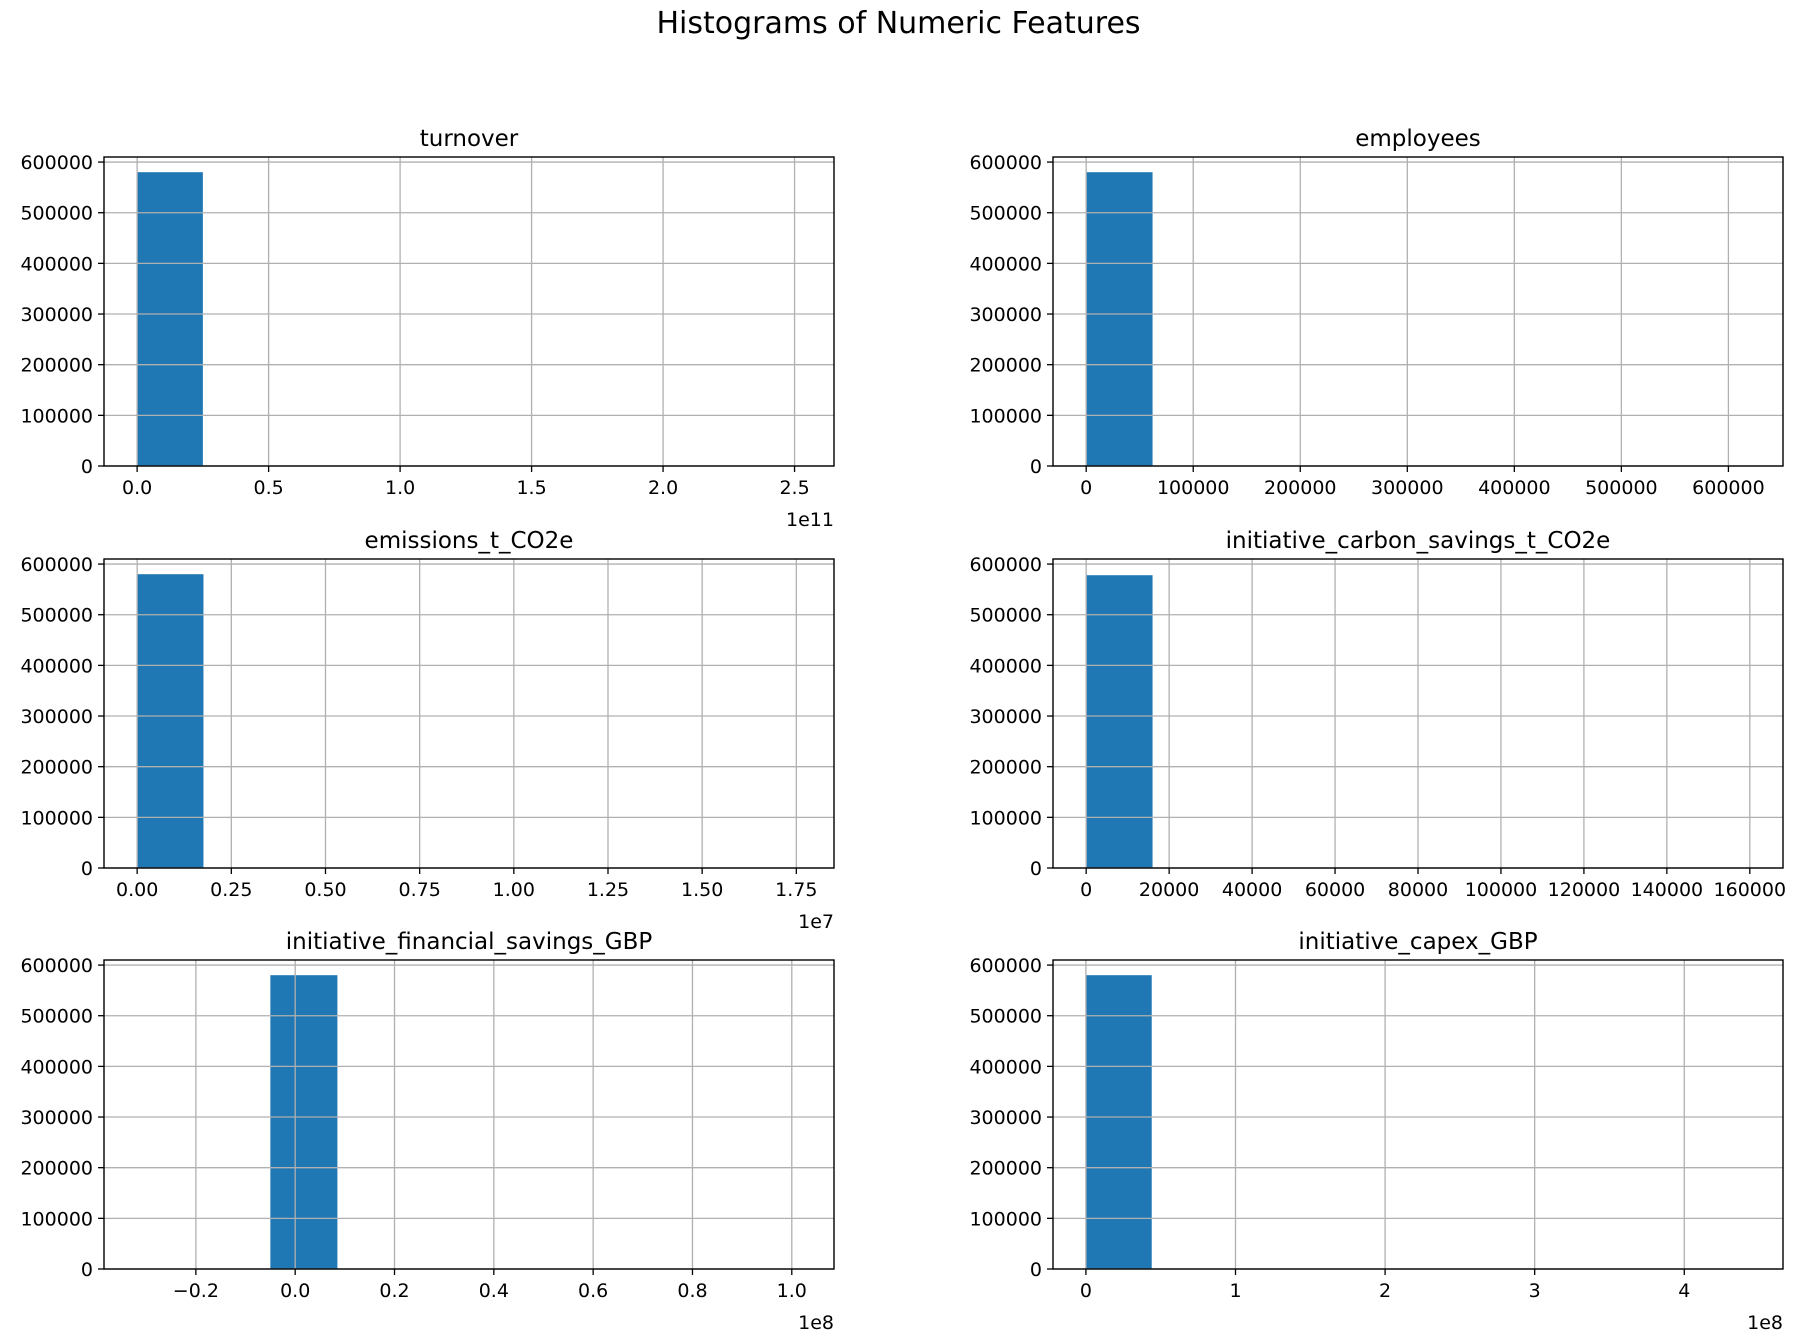  Describe the element at coordinates (325, 890) in the screenshot. I see `x-tick-label: 0.50` at that location.